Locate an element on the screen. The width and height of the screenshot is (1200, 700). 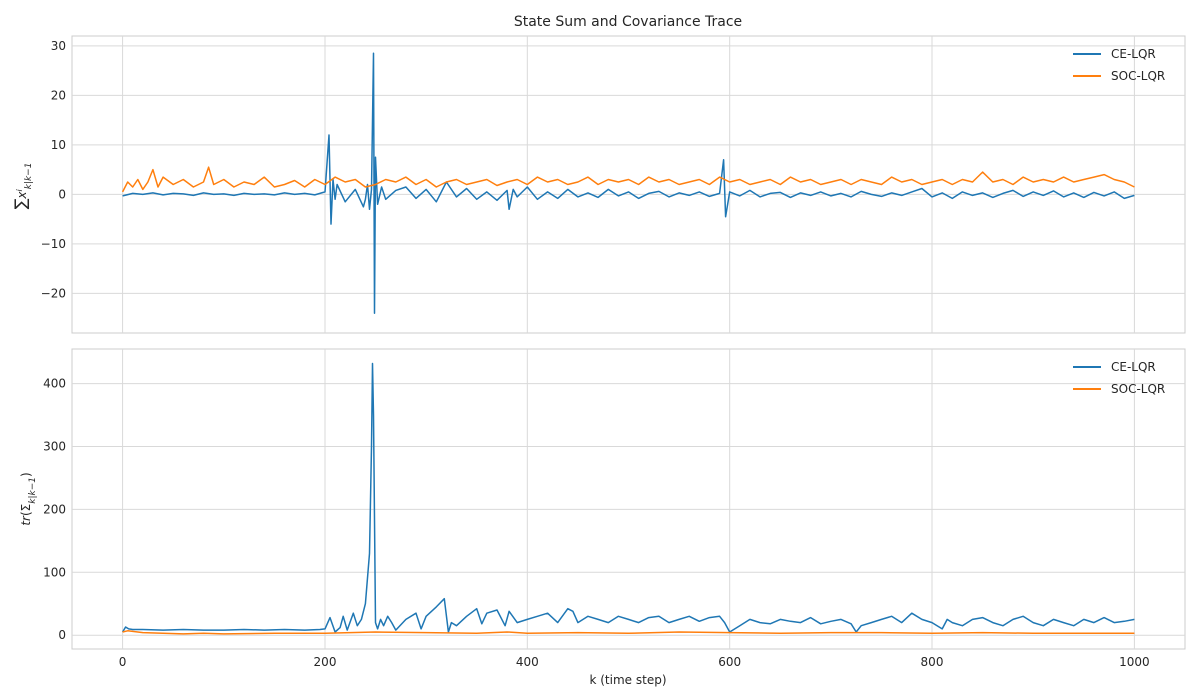
y-tick-label: 100 is located at coordinates (54, 572).